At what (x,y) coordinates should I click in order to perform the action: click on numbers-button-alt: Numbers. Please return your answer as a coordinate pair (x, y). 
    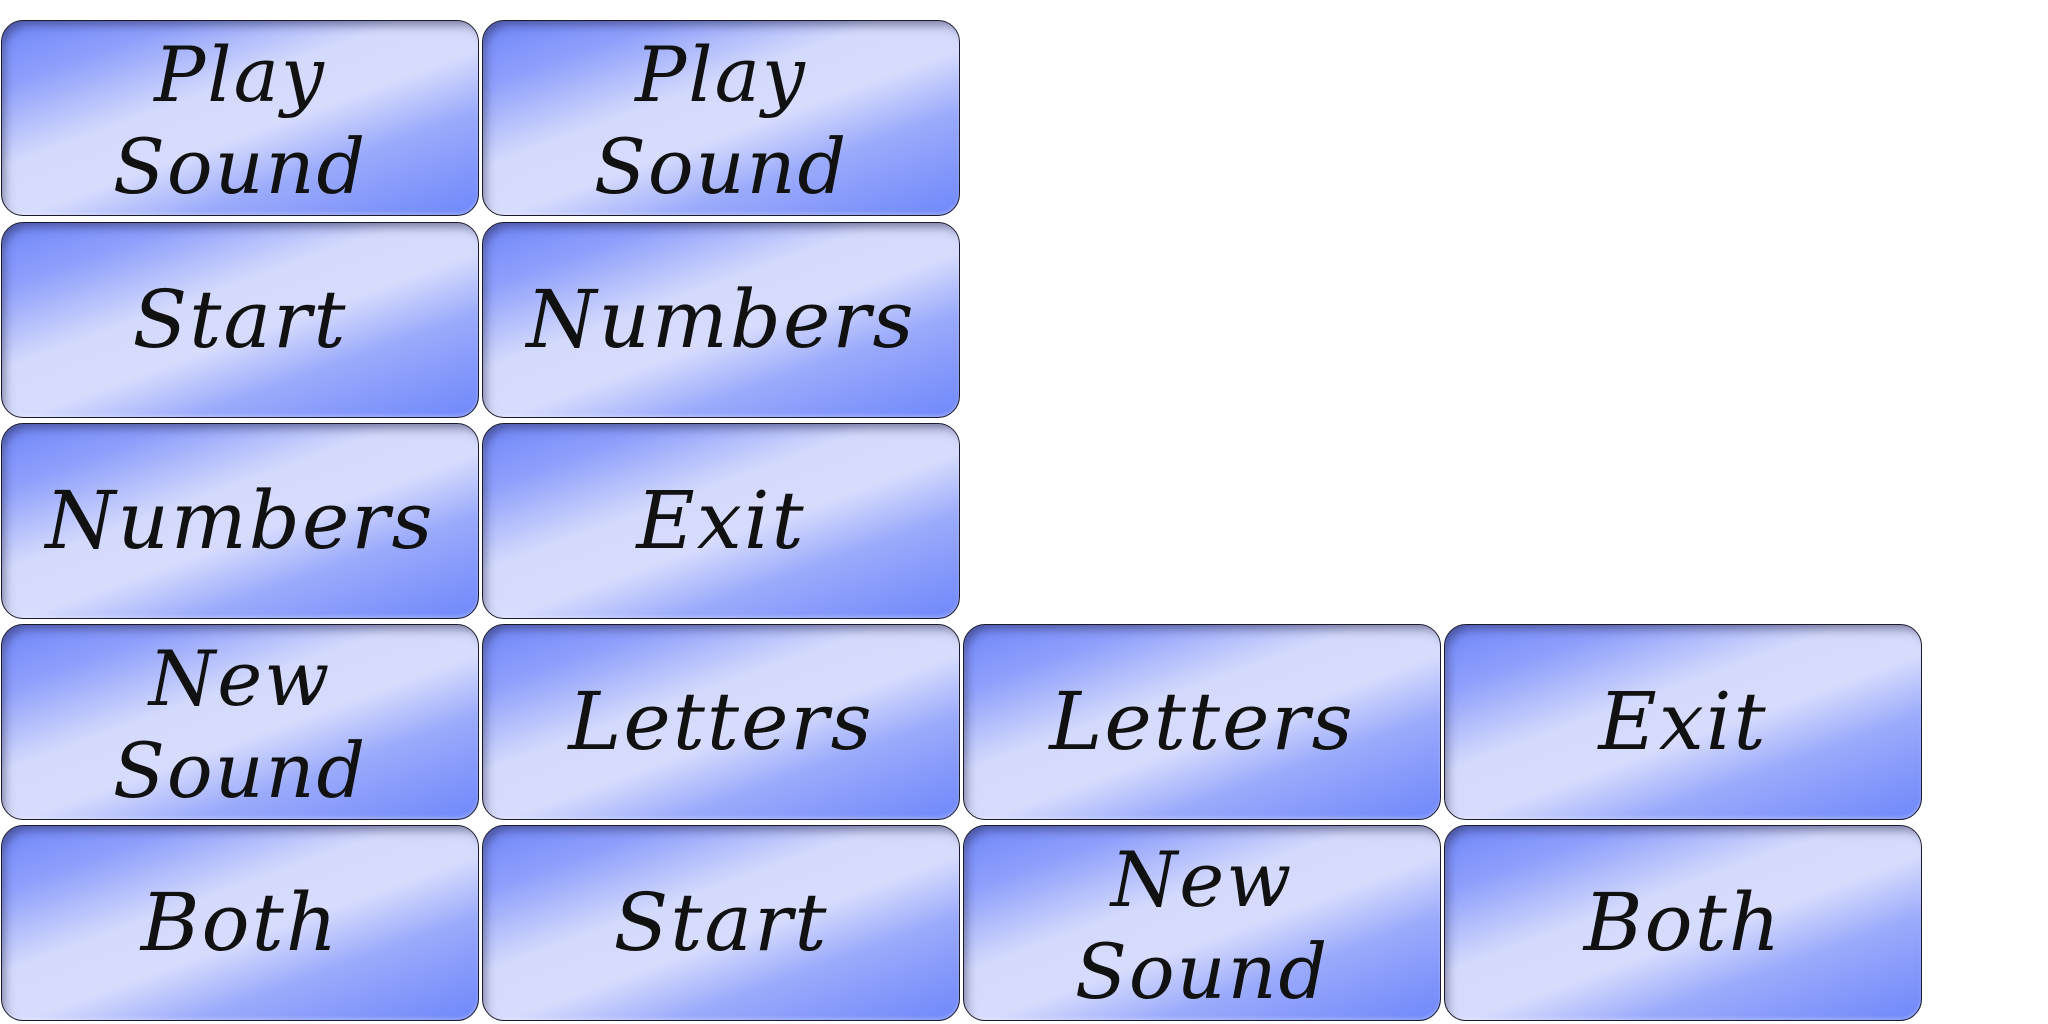
    Looking at the image, I should click on (721, 320).